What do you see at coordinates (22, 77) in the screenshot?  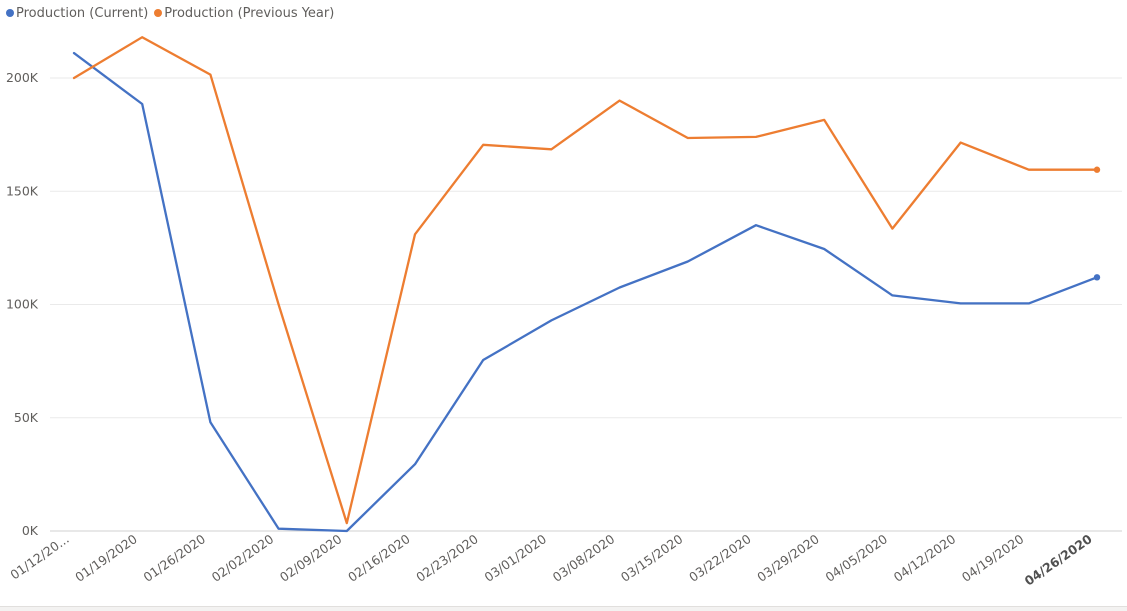 I see `y-tick-label: 200K` at bounding box center [22, 77].